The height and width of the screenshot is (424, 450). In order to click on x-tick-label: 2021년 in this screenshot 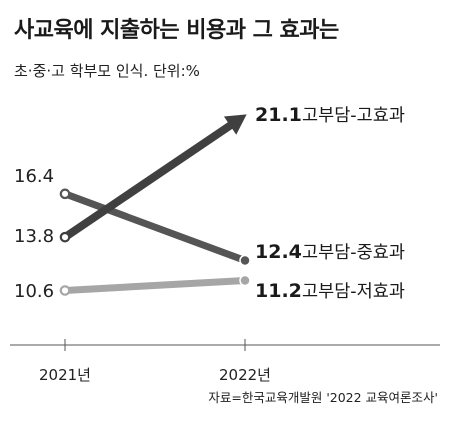, I will do `click(65, 375)`.